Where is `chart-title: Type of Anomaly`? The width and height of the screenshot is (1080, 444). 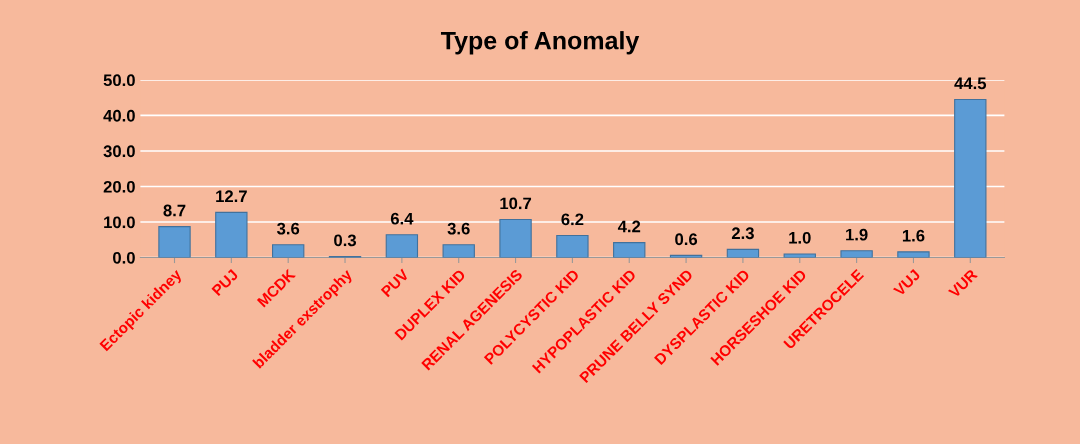
chart-title: Type of Anomaly is located at coordinates (540, 43).